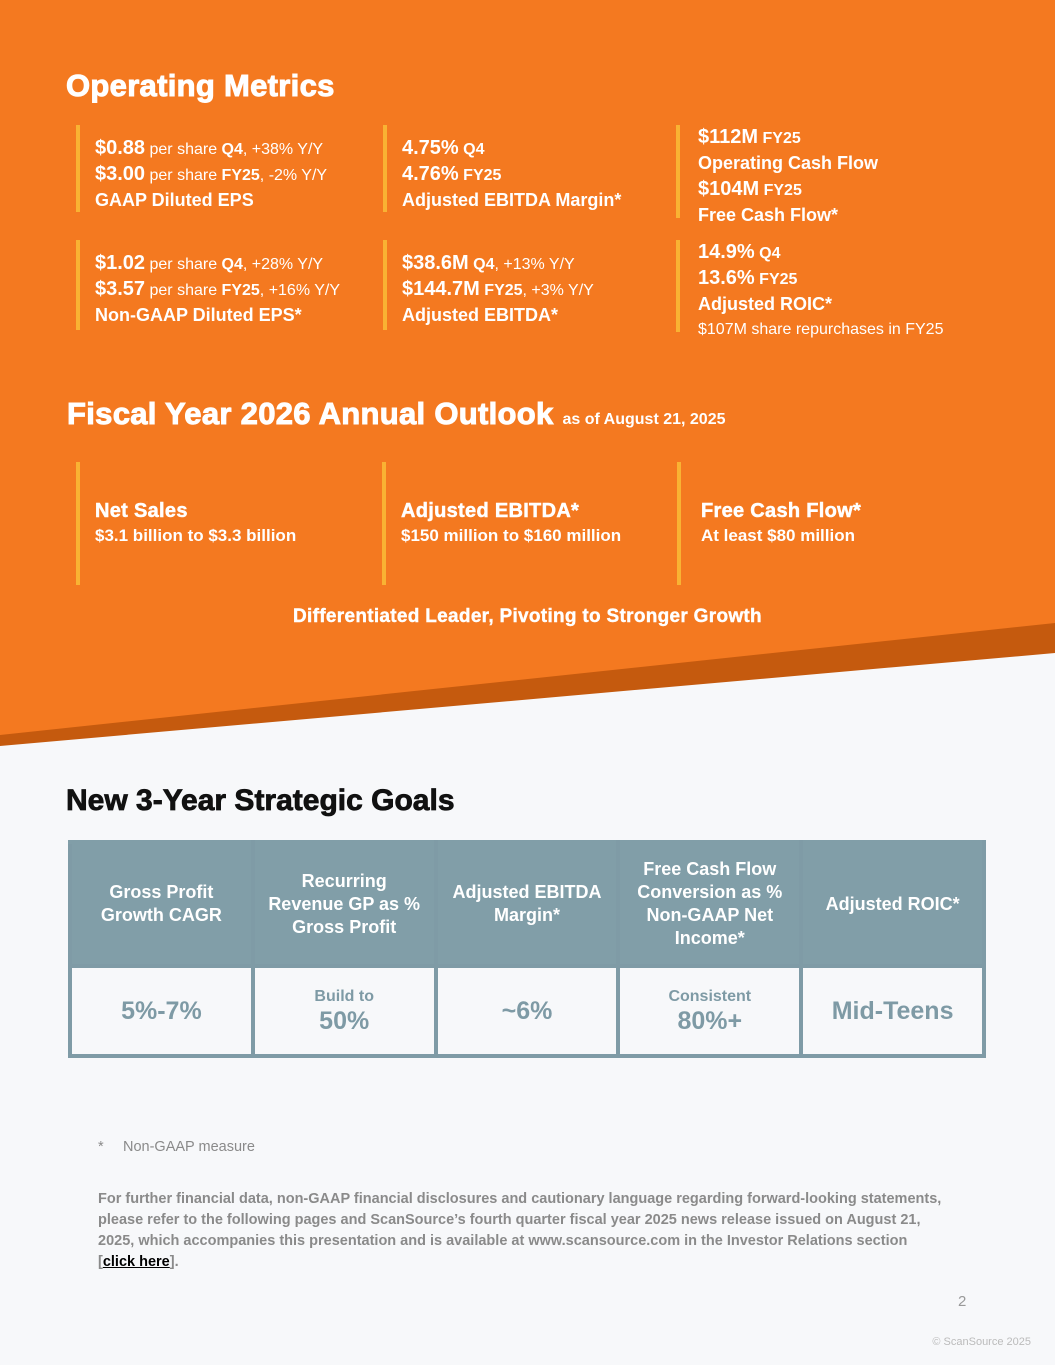  I want to click on metric-label-text: Adjusted EBITDA Margin*, so click(512, 200).